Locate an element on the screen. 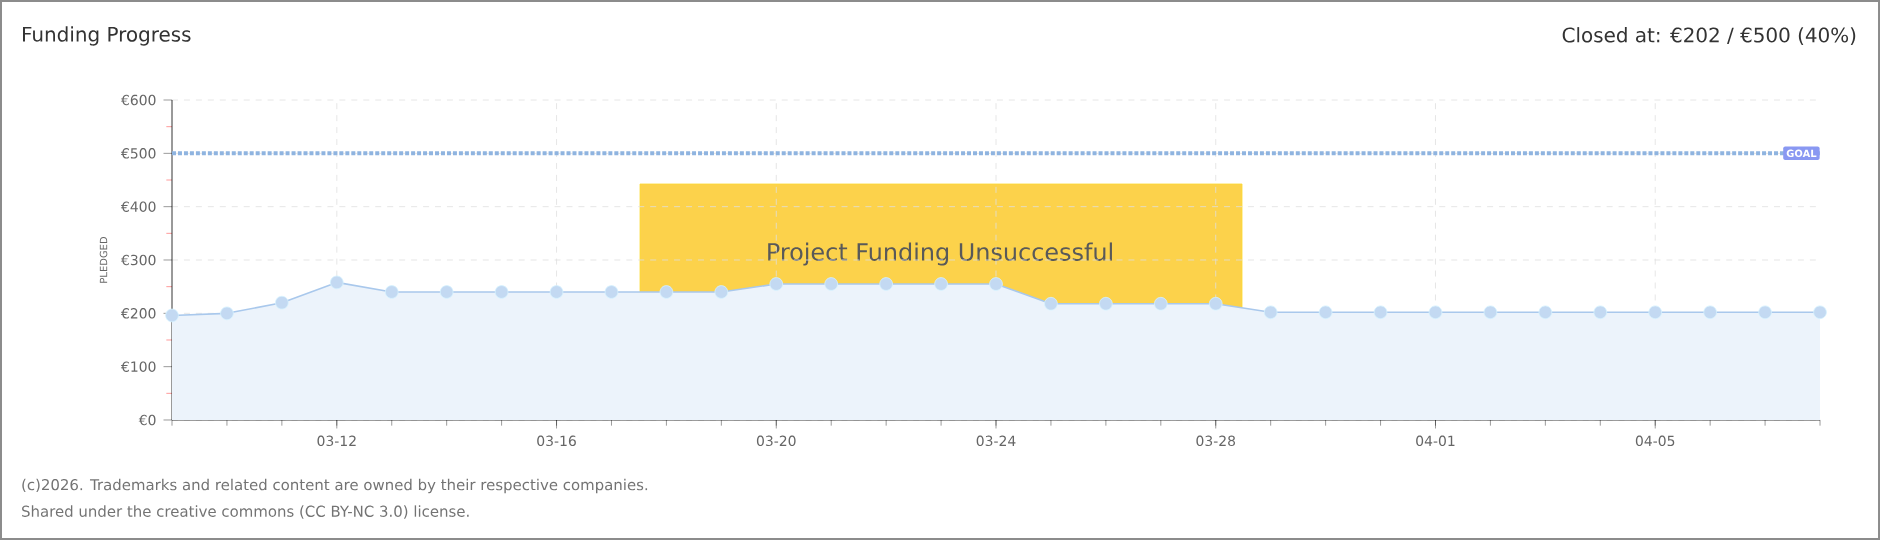 This screenshot has height=540, width=1880. annotation: Project Funding Unsuccessful is located at coordinates (940, 254).